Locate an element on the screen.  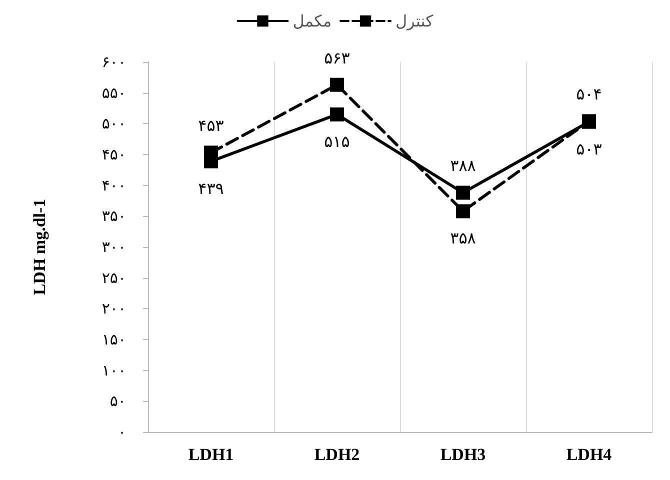
y-tick-label: ۳۰۰ is located at coordinates (114, 247).